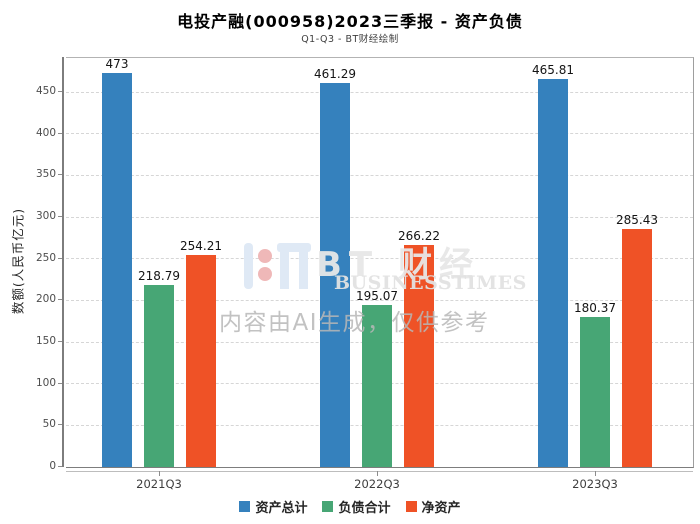 The image size is (700, 524). I want to click on x-tick-label: 2022Q3, so click(377, 484).